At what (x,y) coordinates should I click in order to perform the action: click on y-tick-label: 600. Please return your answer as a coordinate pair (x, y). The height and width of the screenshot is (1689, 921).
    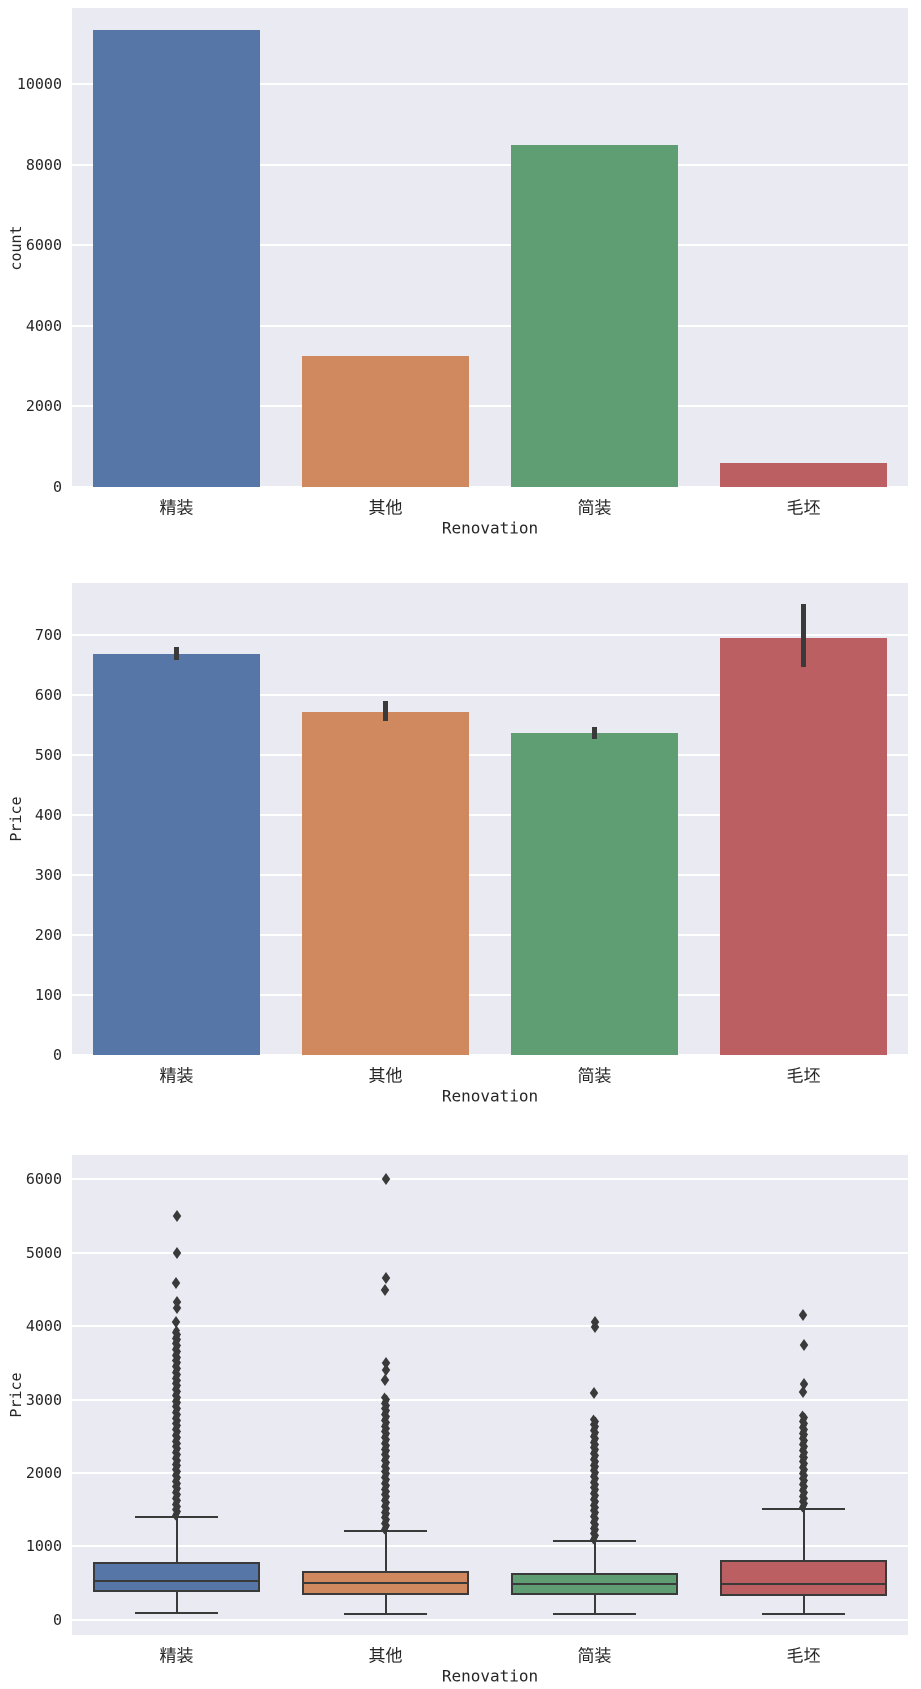
    Looking at the image, I should click on (48, 695).